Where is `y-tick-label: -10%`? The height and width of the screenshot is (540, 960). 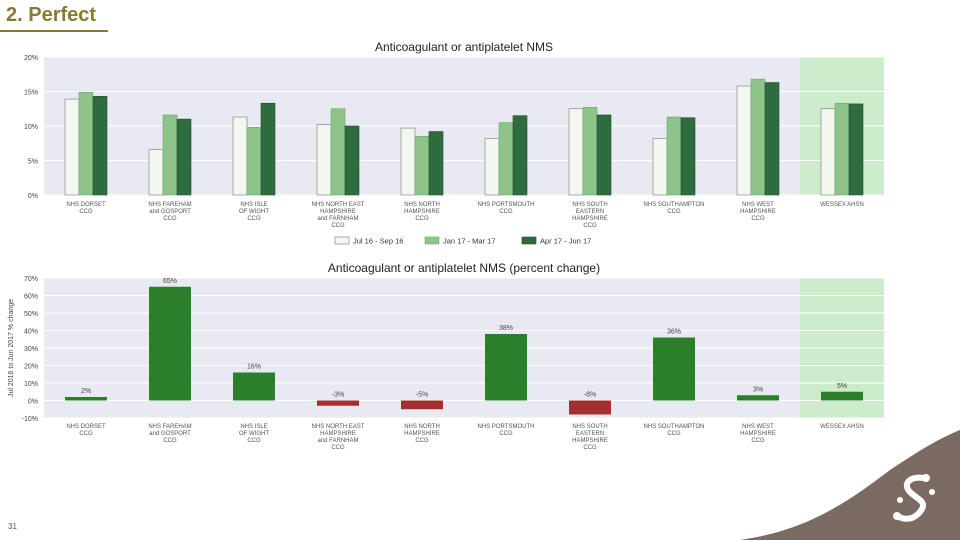 y-tick-label: -10% is located at coordinates (30, 419).